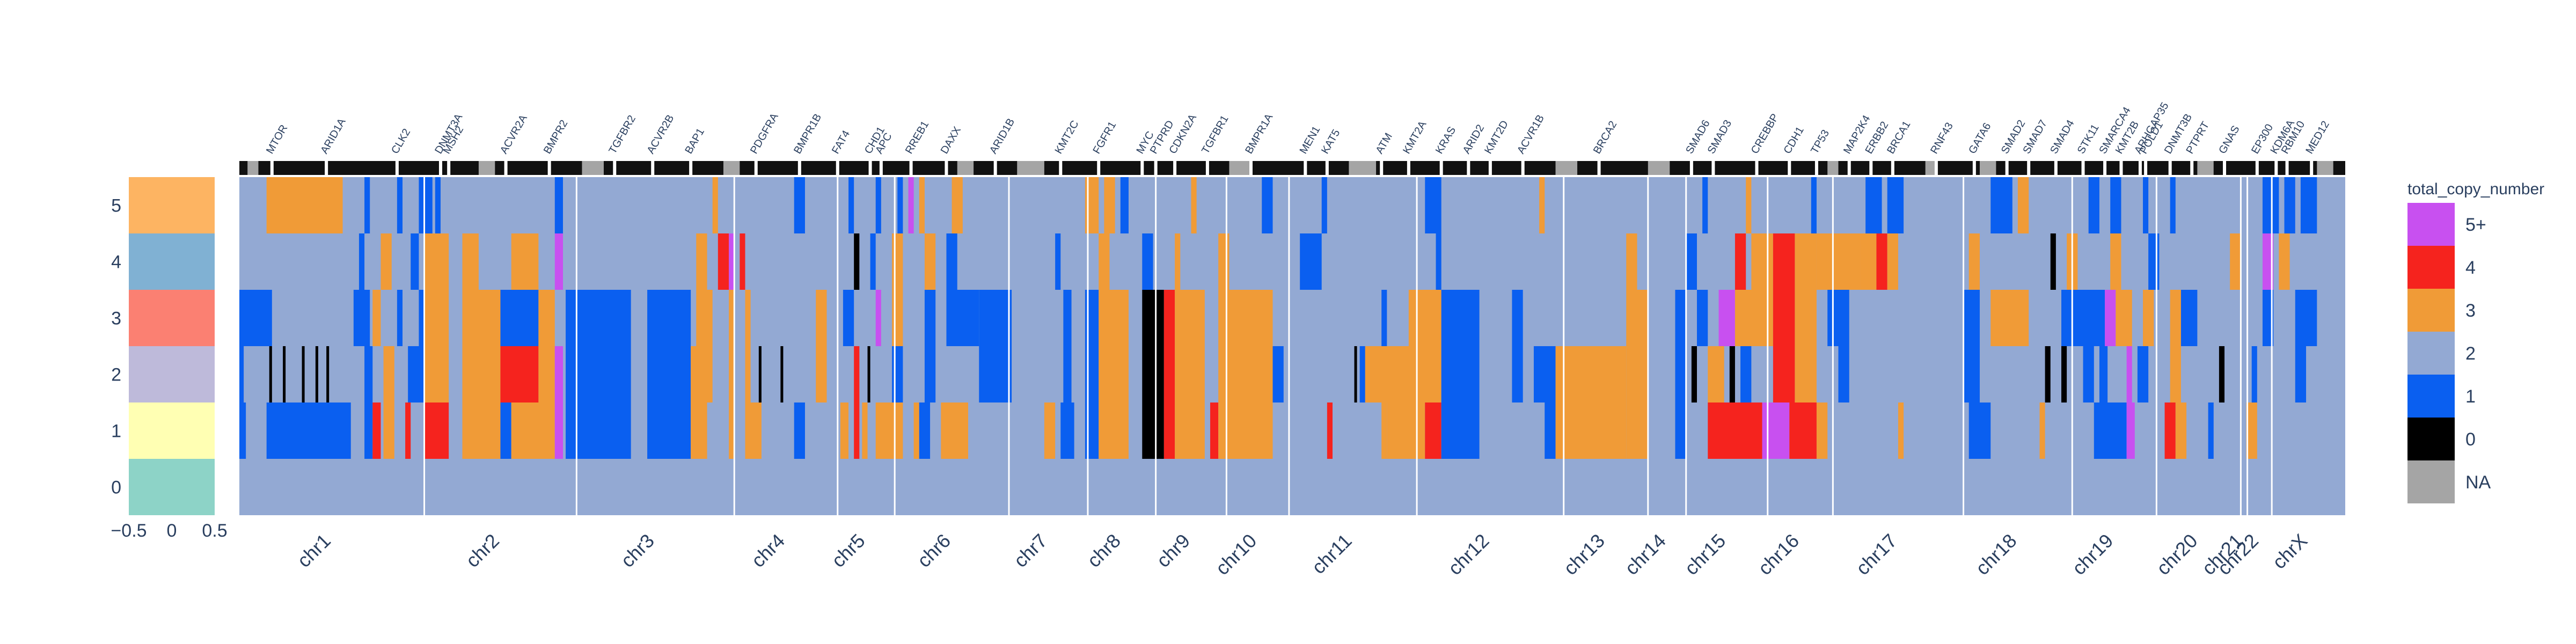 The height and width of the screenshot is (644, 2576). I want to click on gene-label: GNAS, so click(2229, 139).